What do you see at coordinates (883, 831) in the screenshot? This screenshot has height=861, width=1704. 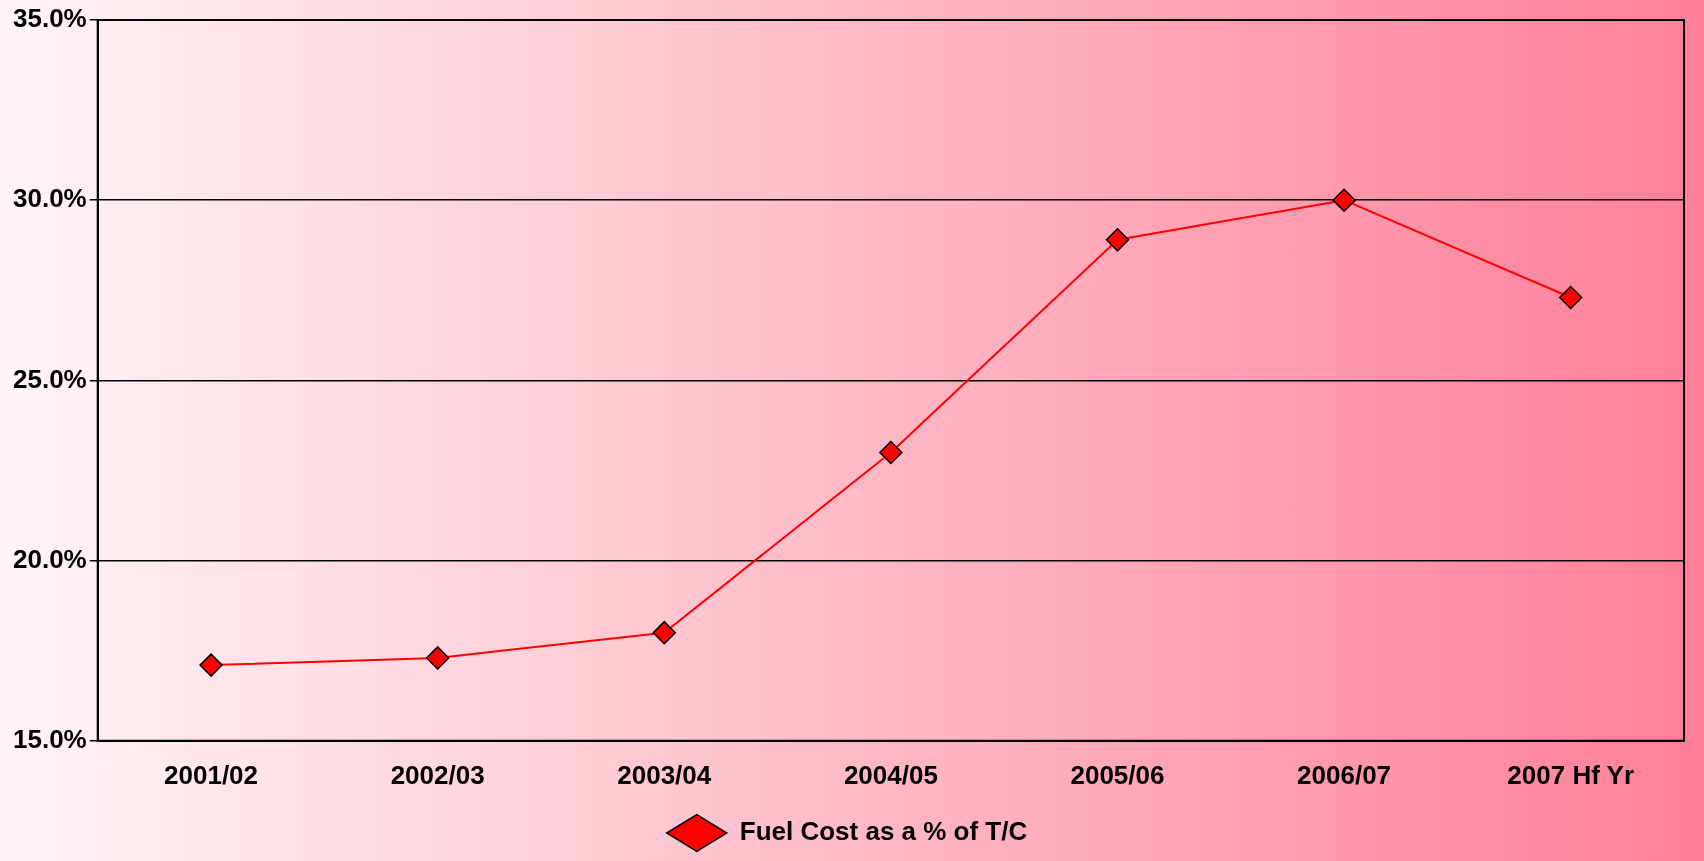 I see `legend-label: Fuel Cost as a % of T/C` at bounding box center [883, 831].